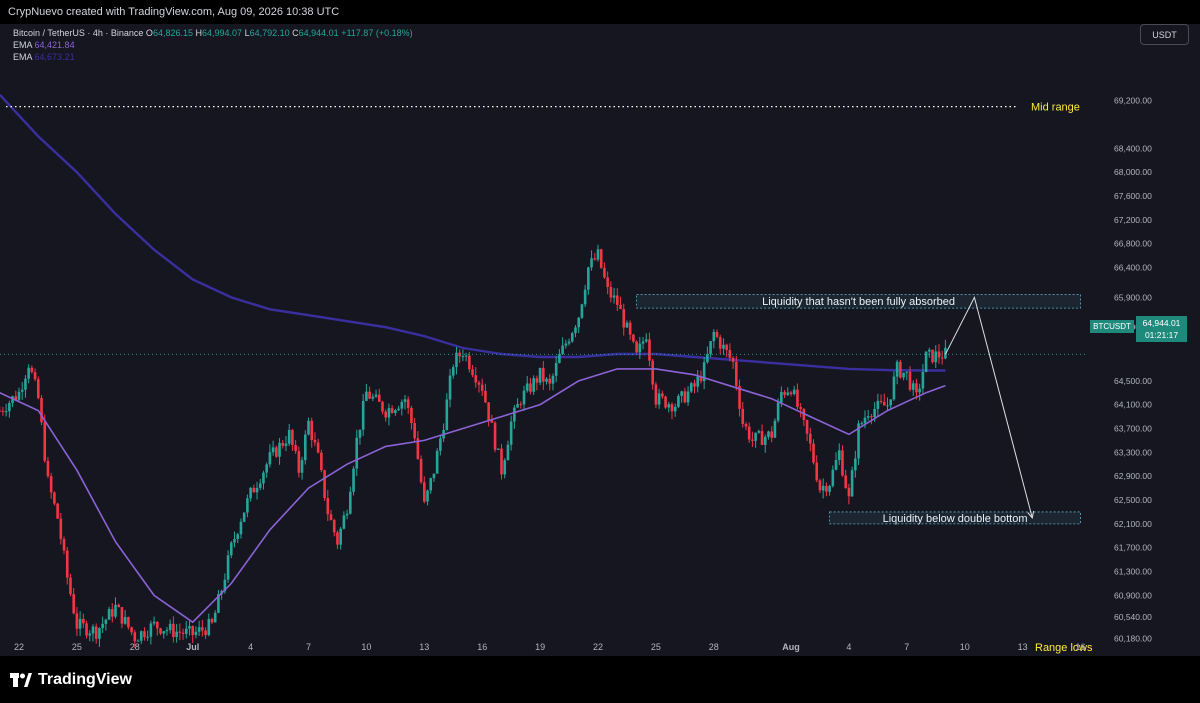  What do you see at coordinates (791, 647) in the screenshot?
I see `x-tick-label: Aug` at bounding box center [791, 647].